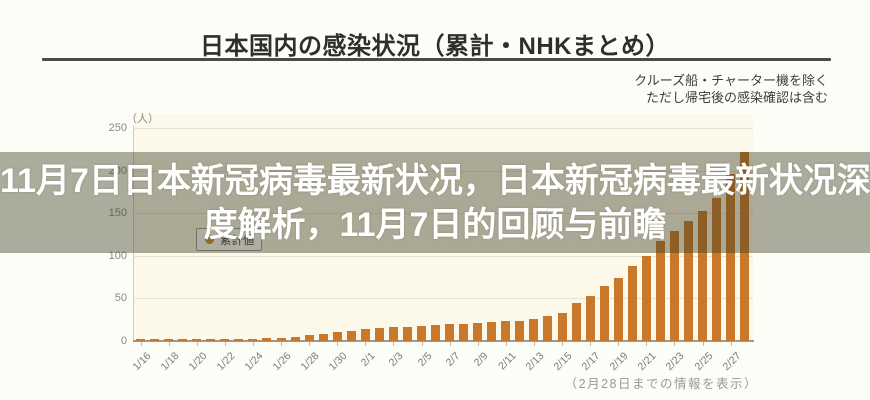  What do you see at coordinates (675, 361) in the screenshot?
I see `x-tick-label: 2/23` at bounding box center [675, 361].